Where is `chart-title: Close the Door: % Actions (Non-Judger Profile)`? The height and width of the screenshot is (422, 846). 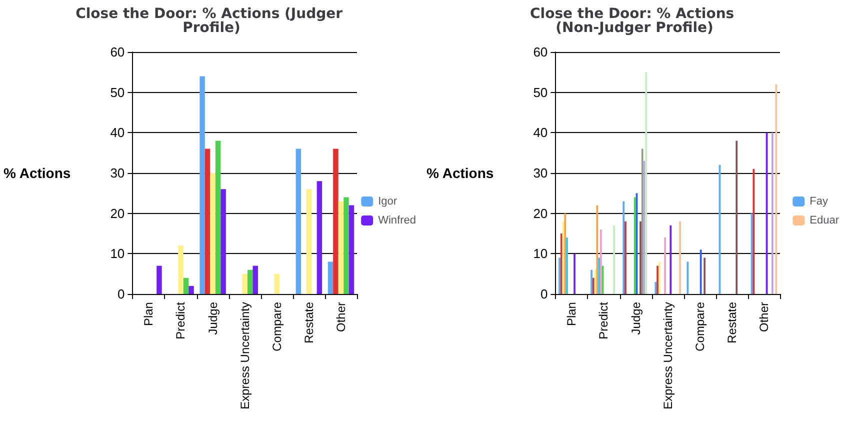
chart-title: Close the Door: % Actions (Non-Judger Profile) is located at coordinates (634, 21).